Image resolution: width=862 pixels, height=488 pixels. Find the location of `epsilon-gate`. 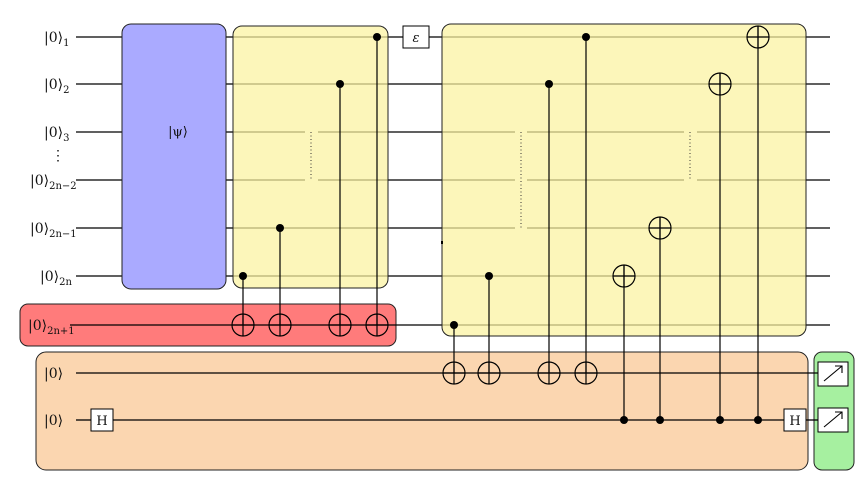

epsilon-gate is located at coordinates (416, 37).